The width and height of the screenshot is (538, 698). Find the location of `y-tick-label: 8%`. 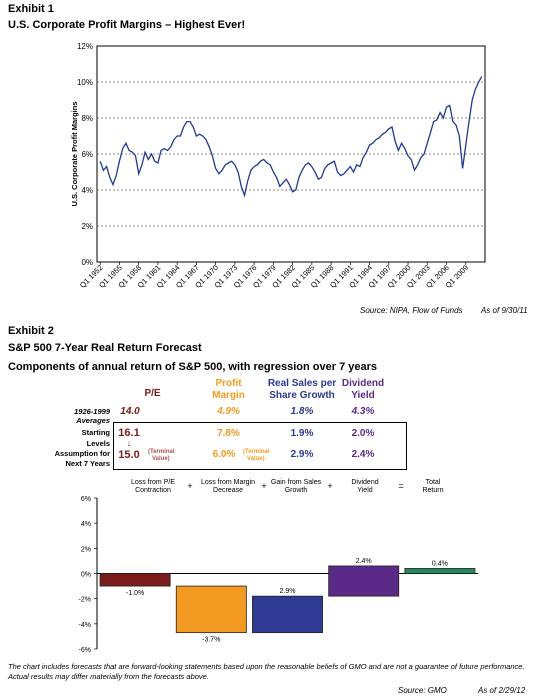

y-tick-label: 8% is located at coordinates (87, 118).